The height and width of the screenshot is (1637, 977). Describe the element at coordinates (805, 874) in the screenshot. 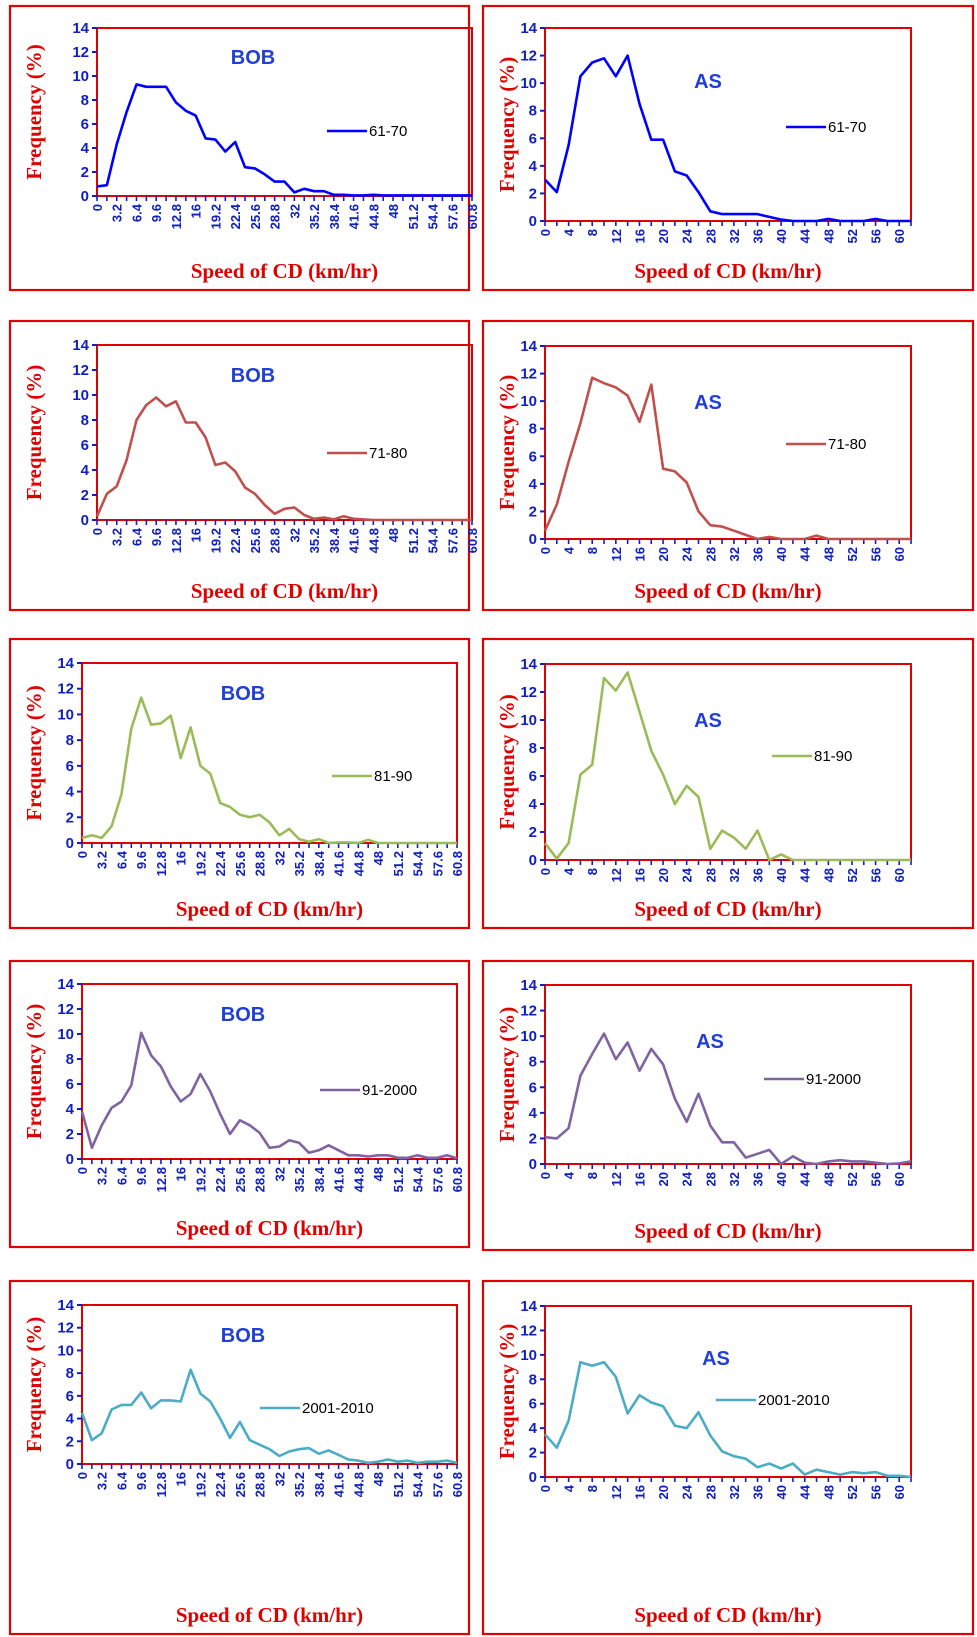

I see `x-tick-label: 44` at that location.